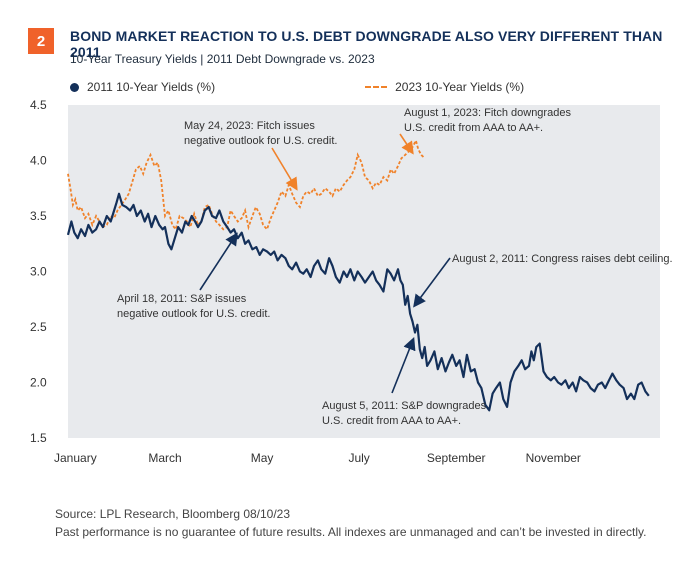 The width and height of the screenshot is (692, 562). I want to click on x-axis: January March May July September November, so click(317, 458).